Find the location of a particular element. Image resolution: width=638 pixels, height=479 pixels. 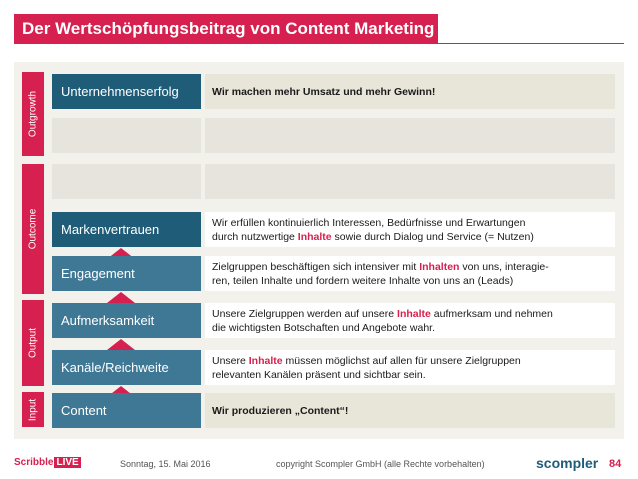

box-aufmerksamkeit: Aufmerksamkeit is located at coordinates (126, 320).